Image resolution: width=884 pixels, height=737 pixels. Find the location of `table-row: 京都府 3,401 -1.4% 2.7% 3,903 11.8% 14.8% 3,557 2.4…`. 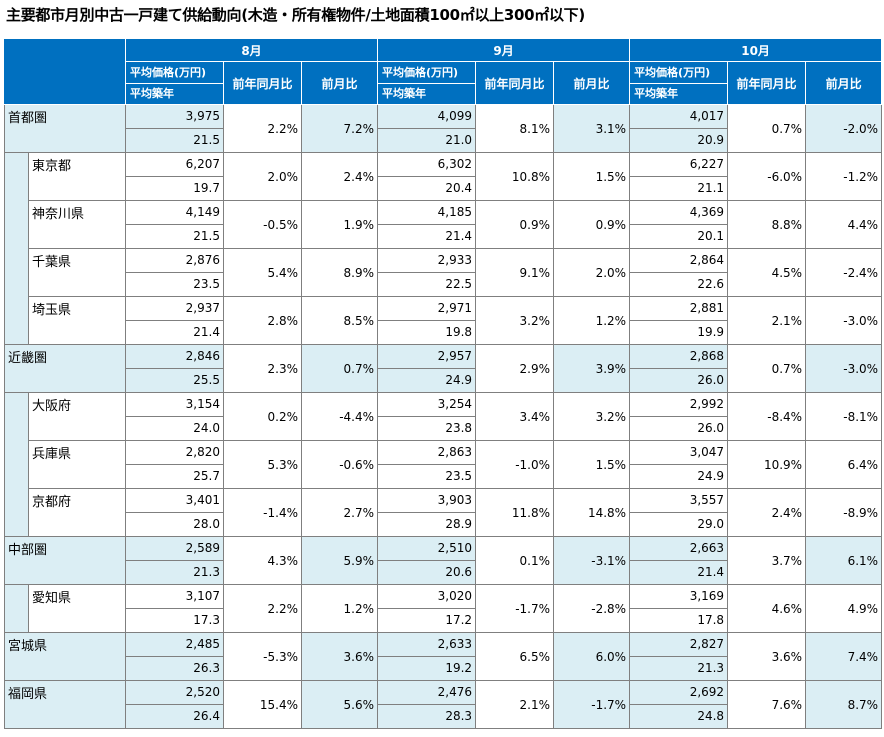

table-row: 京都府 3,401 -1.4% 2.7% 3,903 11.8% 14.8% 3,557 2.4… is located at coordinates (443, 512).